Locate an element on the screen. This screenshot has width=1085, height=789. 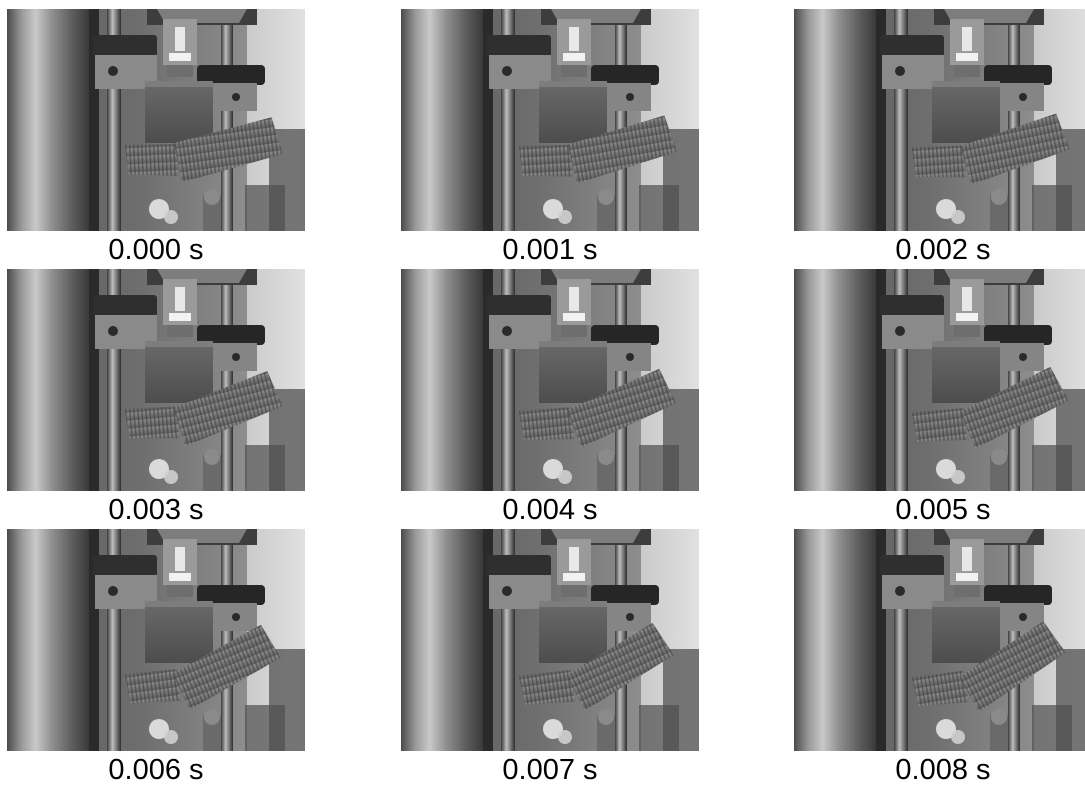
frame-cell: 0.006 s is located at coordinates (156, 659).